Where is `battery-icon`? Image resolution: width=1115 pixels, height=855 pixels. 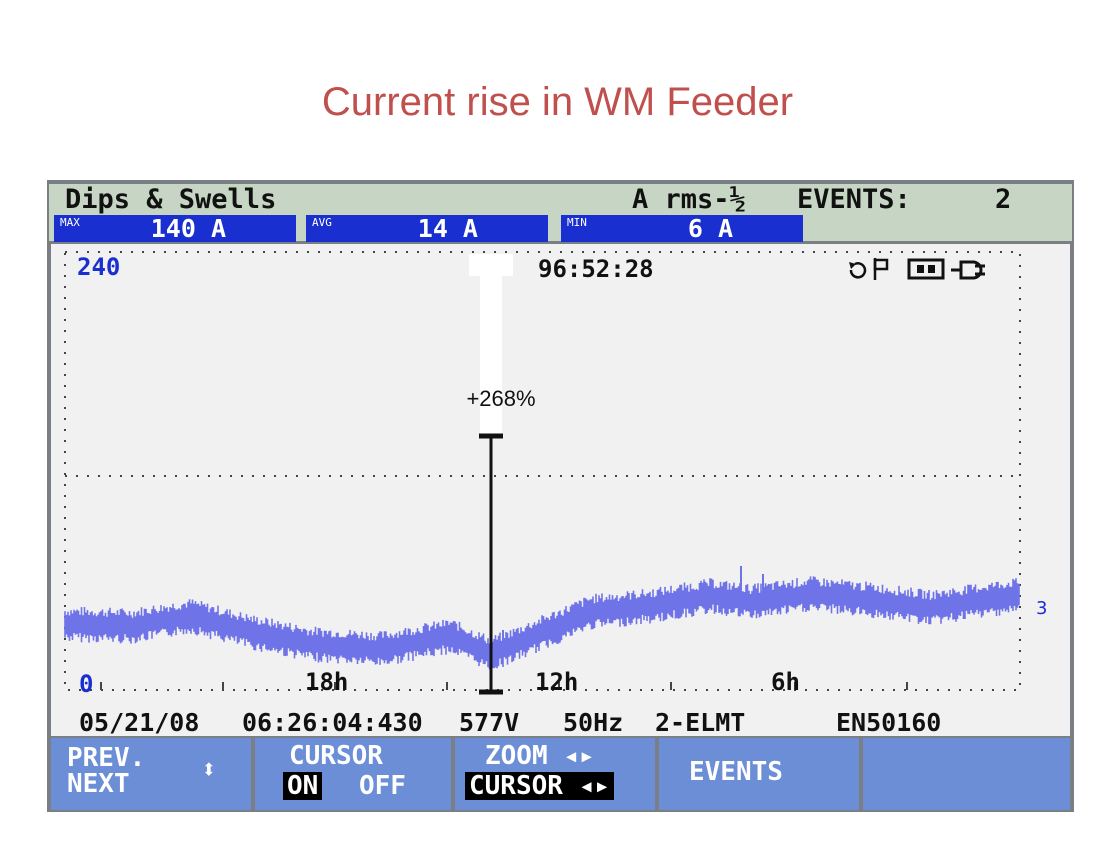 battery-icon is located at coordinates (926, 269).